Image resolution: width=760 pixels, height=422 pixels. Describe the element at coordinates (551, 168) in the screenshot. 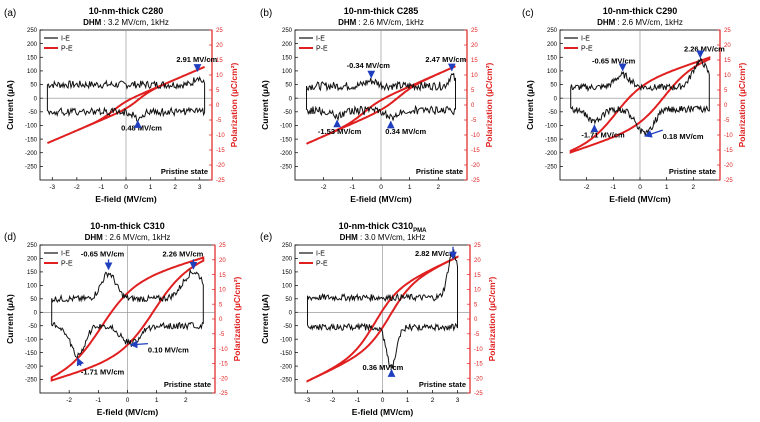

I see `y-tick-label: -250` at that location.